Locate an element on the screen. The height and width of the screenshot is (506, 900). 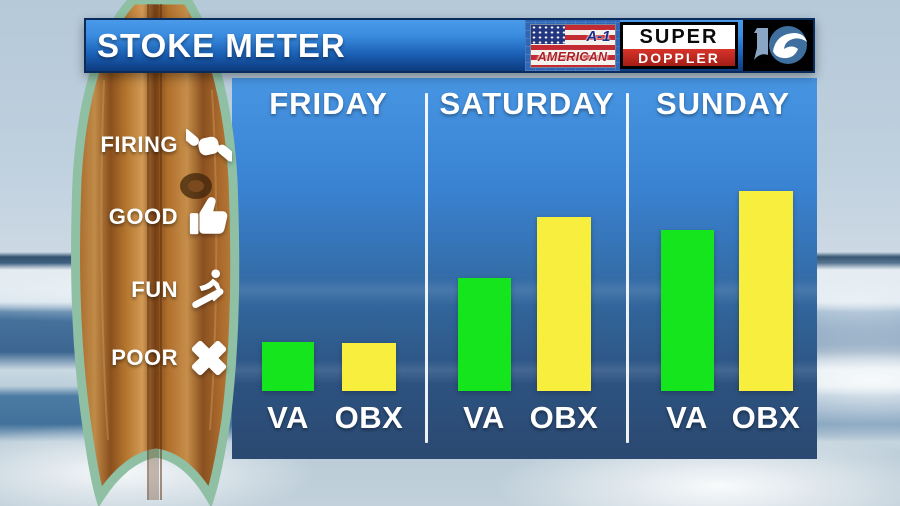
bar-label-sunday-va: VA is located at coordinates (687, 417).